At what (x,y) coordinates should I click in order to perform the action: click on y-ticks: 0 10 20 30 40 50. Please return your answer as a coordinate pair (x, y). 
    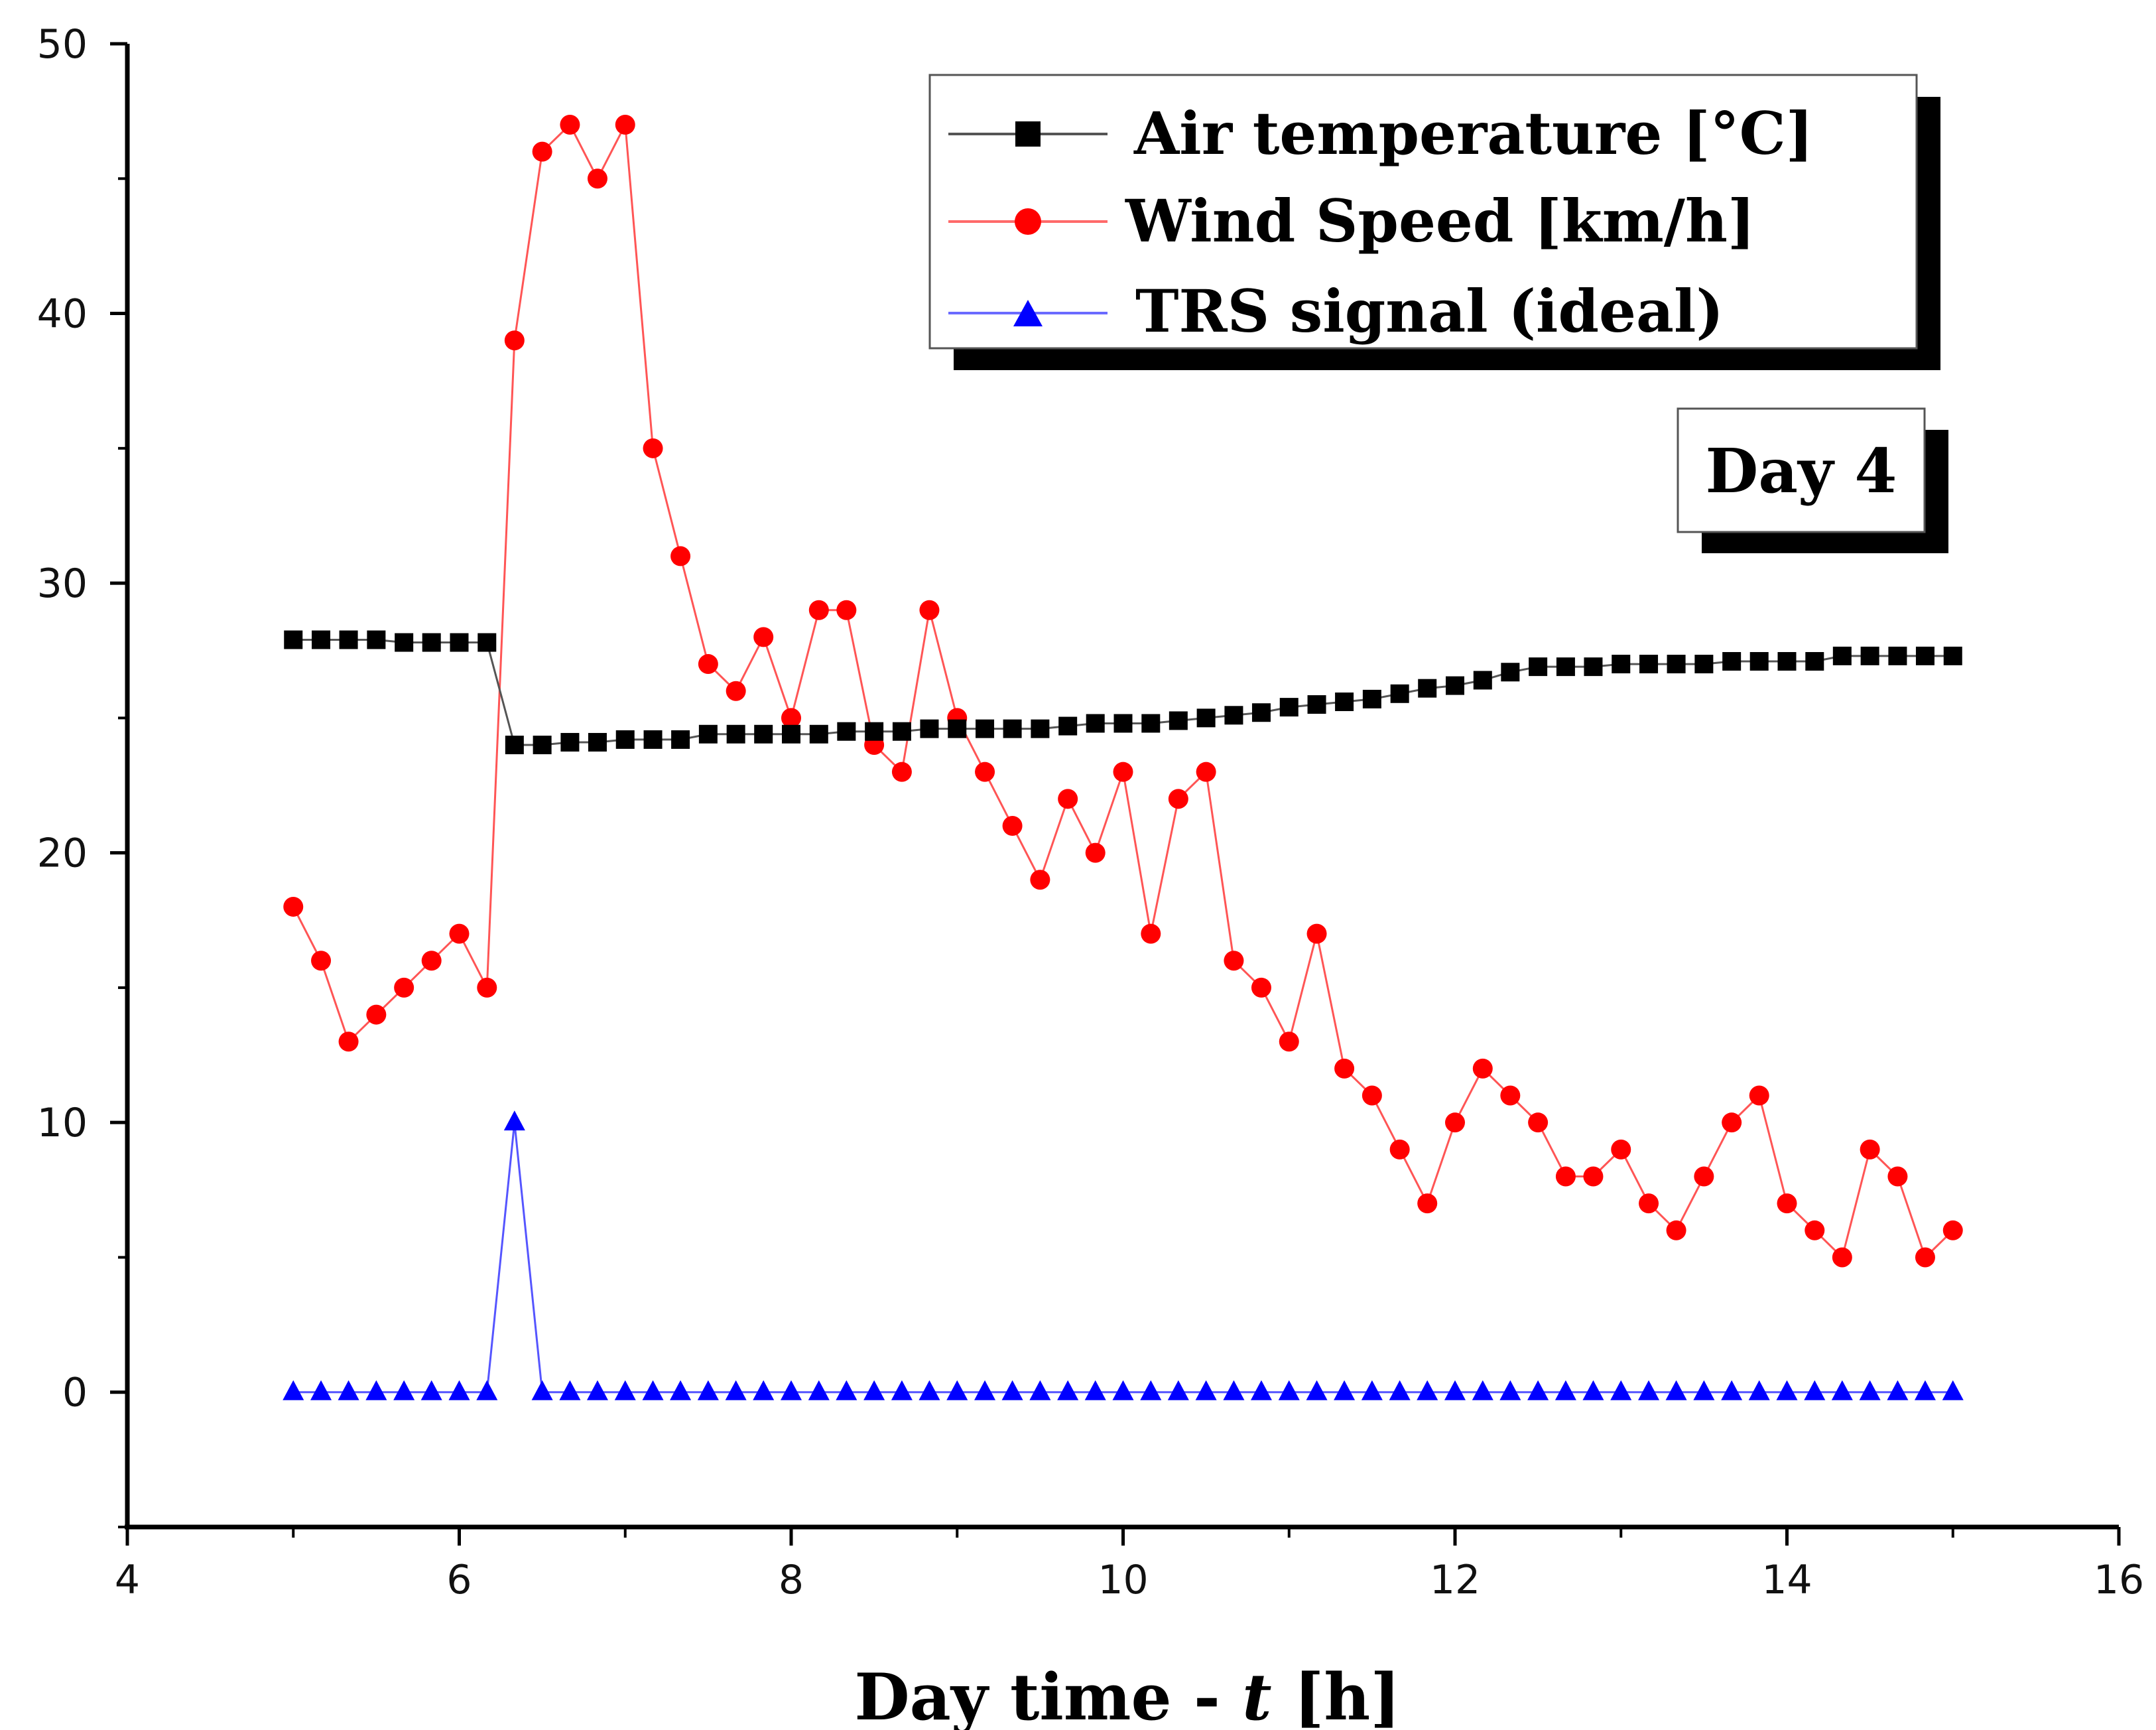
    Looking at the image, I should click on (82, 774).